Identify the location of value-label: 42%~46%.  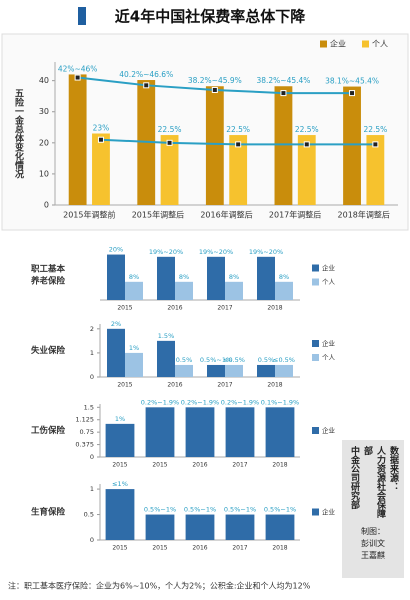
(78, 68).